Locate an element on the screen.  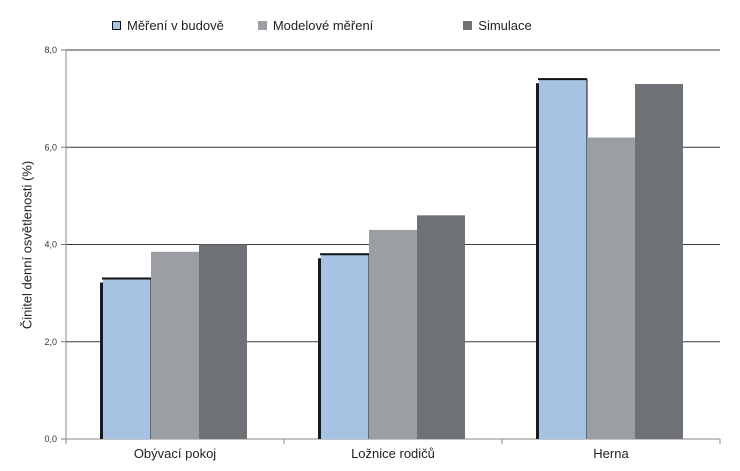
y-tick-label: 0,0 is located at coordinates (50, 439).